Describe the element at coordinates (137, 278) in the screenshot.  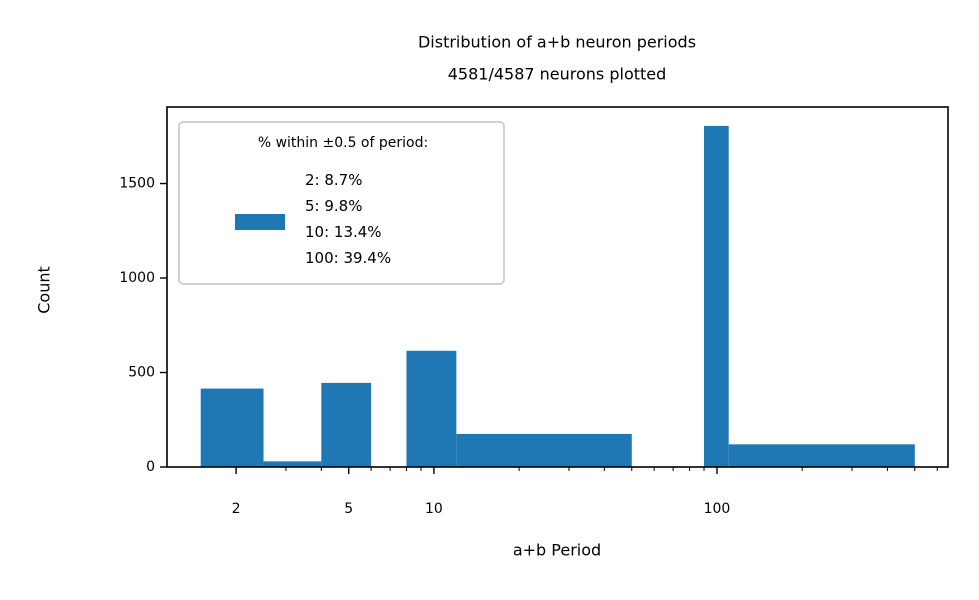
I see `y-tick-label: 1000` at that location.